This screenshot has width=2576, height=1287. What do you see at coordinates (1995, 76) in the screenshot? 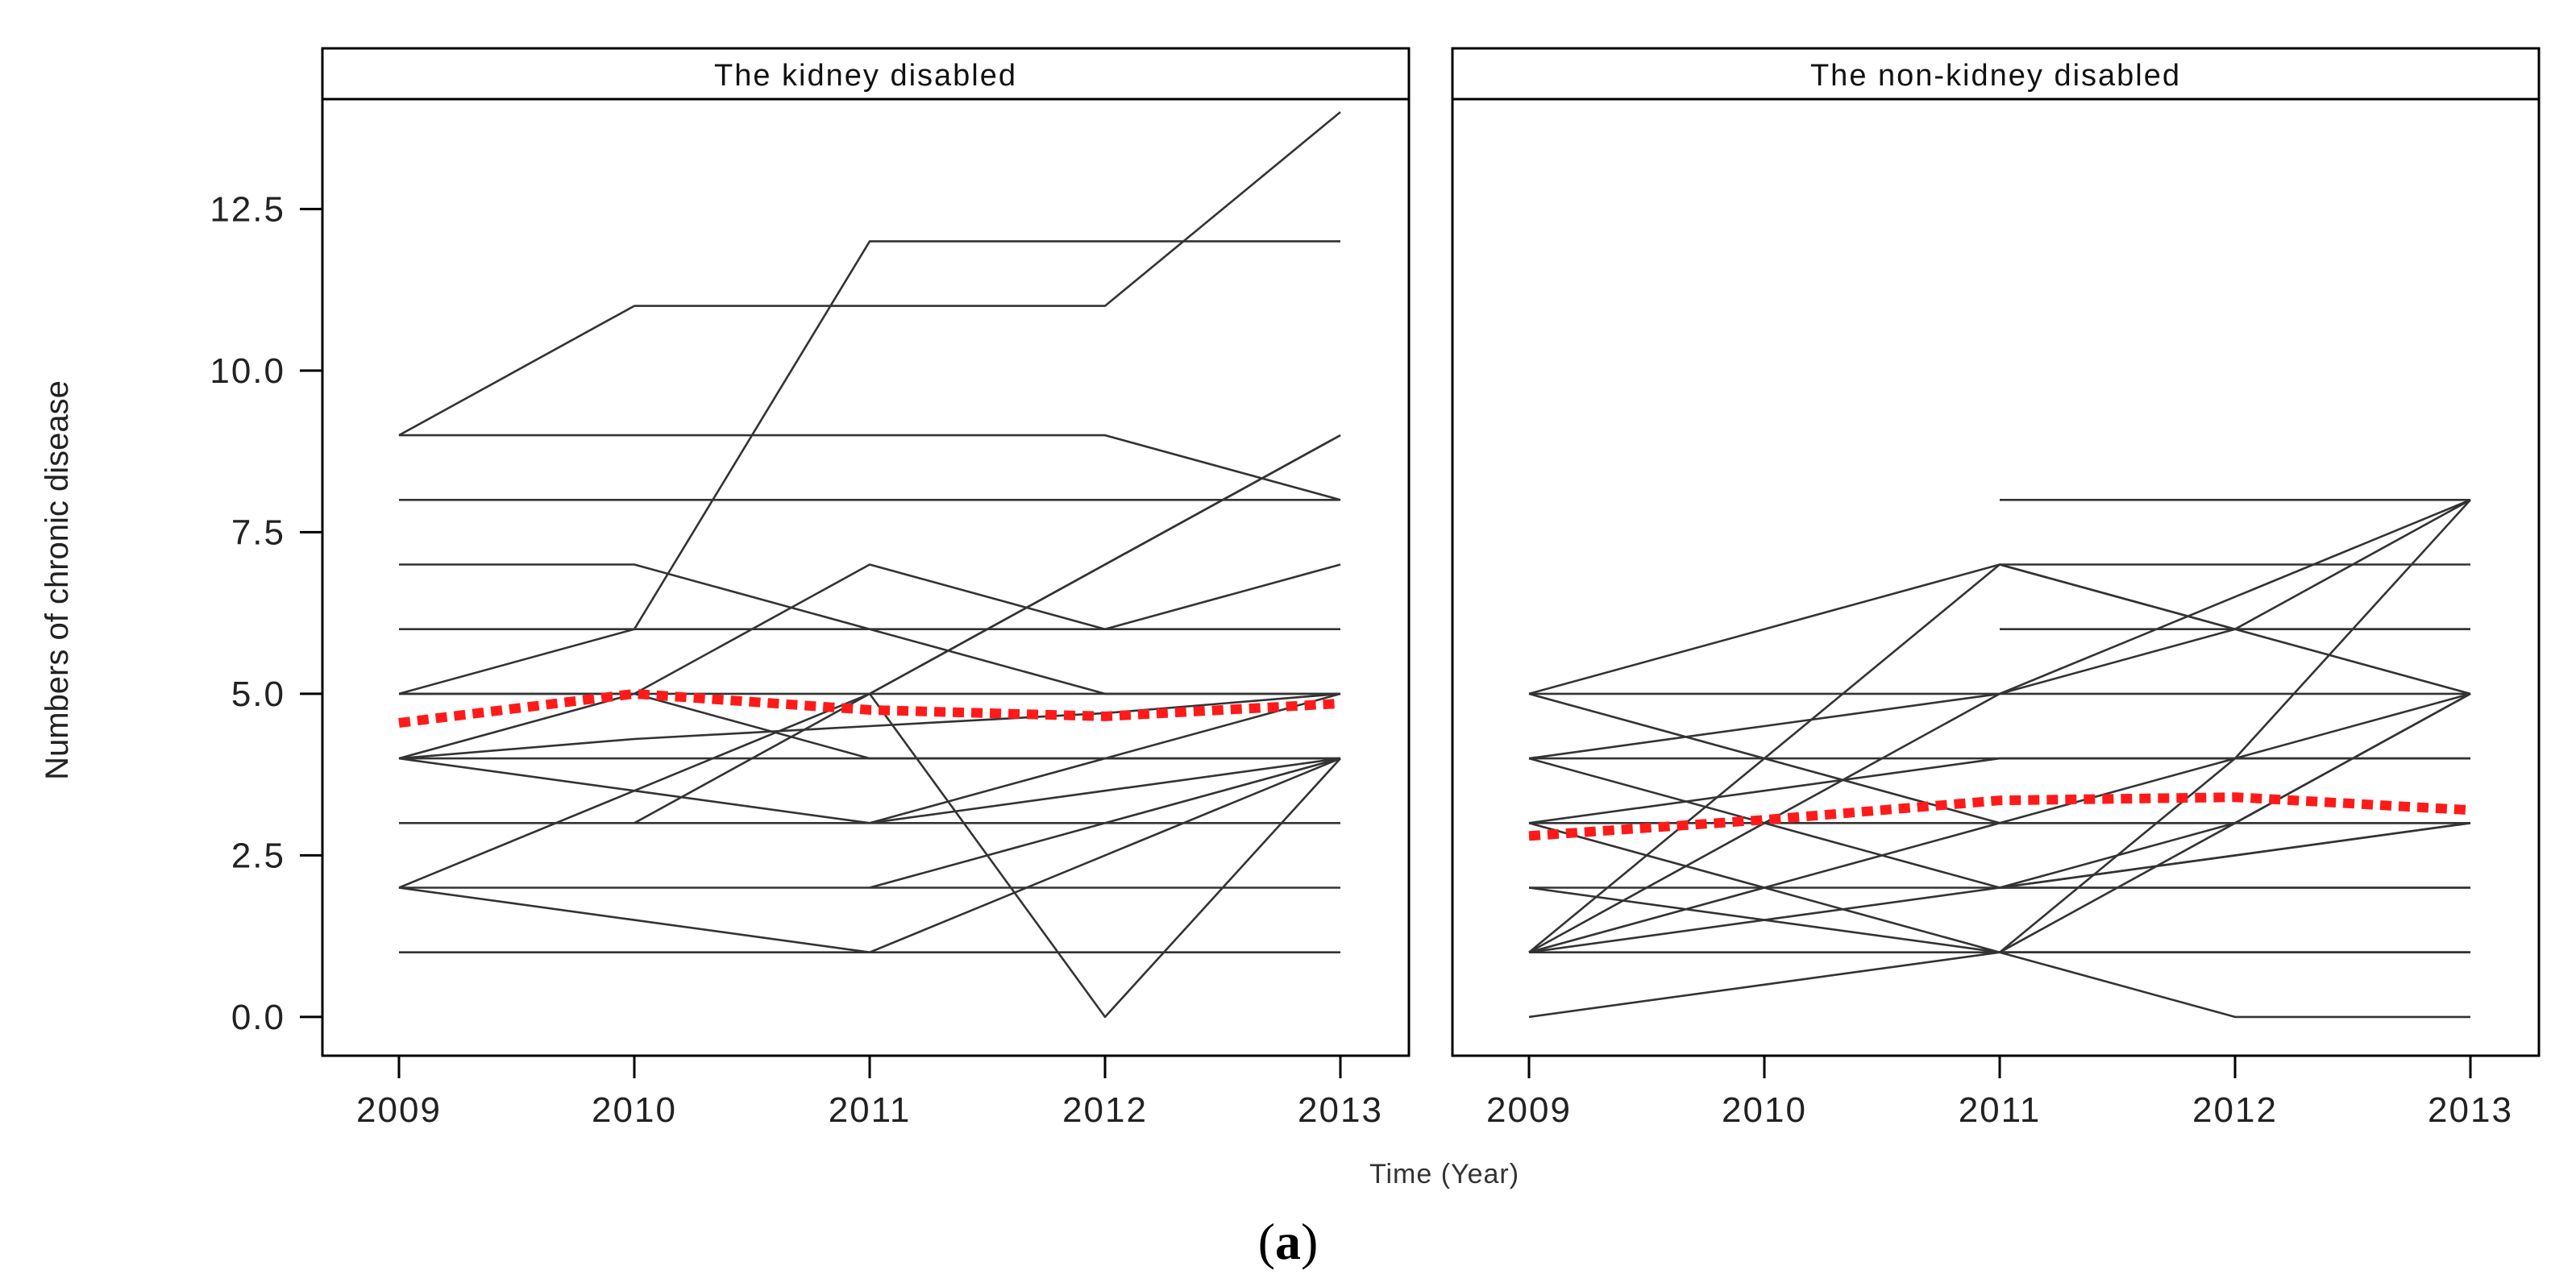
I see `panel-title: The non-kidney disabled` at bounding box center [1995, 76].